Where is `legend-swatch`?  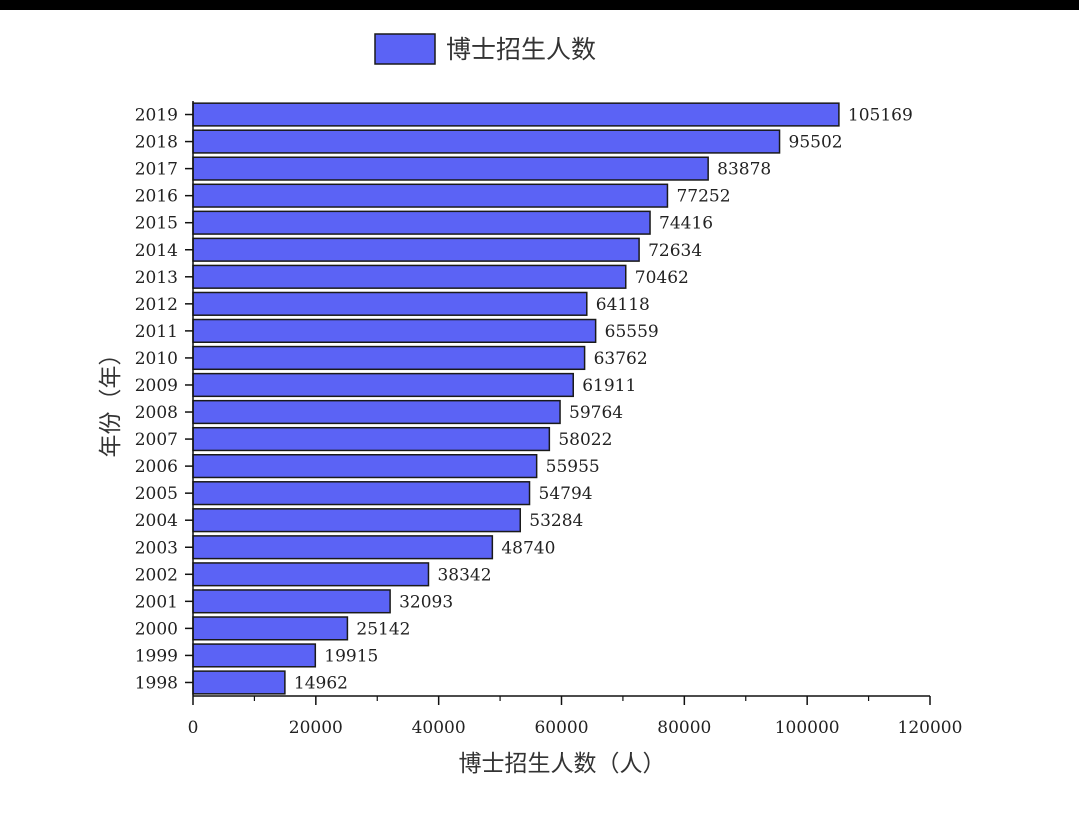
legend-swatch is located at coordinates (405, 49).